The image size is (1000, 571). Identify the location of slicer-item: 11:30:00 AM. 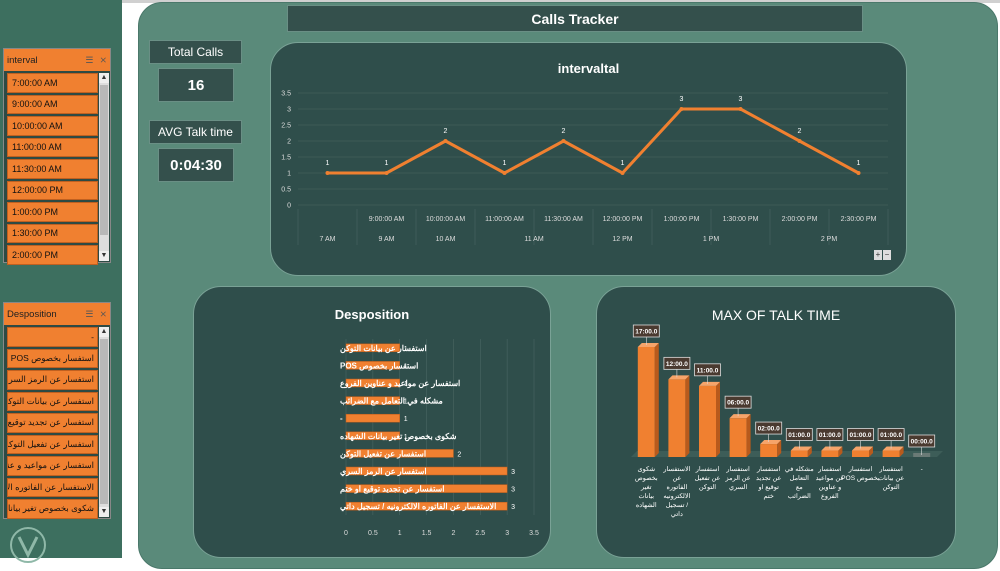
(52, 169).